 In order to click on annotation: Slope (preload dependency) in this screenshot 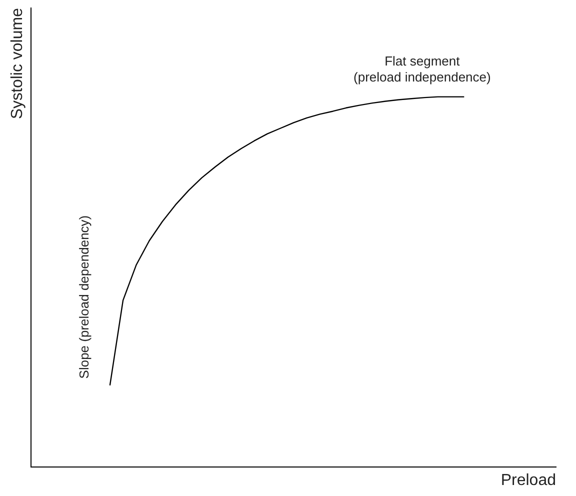, I will do `click(84, 297)`.